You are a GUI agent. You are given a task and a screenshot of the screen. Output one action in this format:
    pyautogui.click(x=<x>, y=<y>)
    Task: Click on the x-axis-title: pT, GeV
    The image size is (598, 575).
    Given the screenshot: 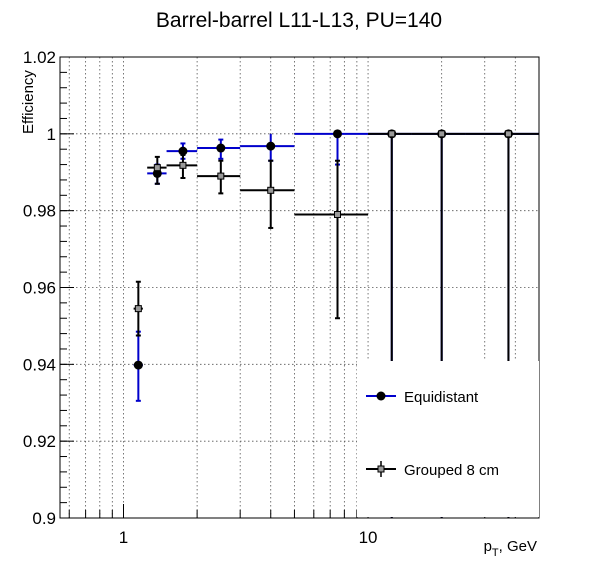 What is the action you would take?
    pyautogui.click(x=510, y=548)
    